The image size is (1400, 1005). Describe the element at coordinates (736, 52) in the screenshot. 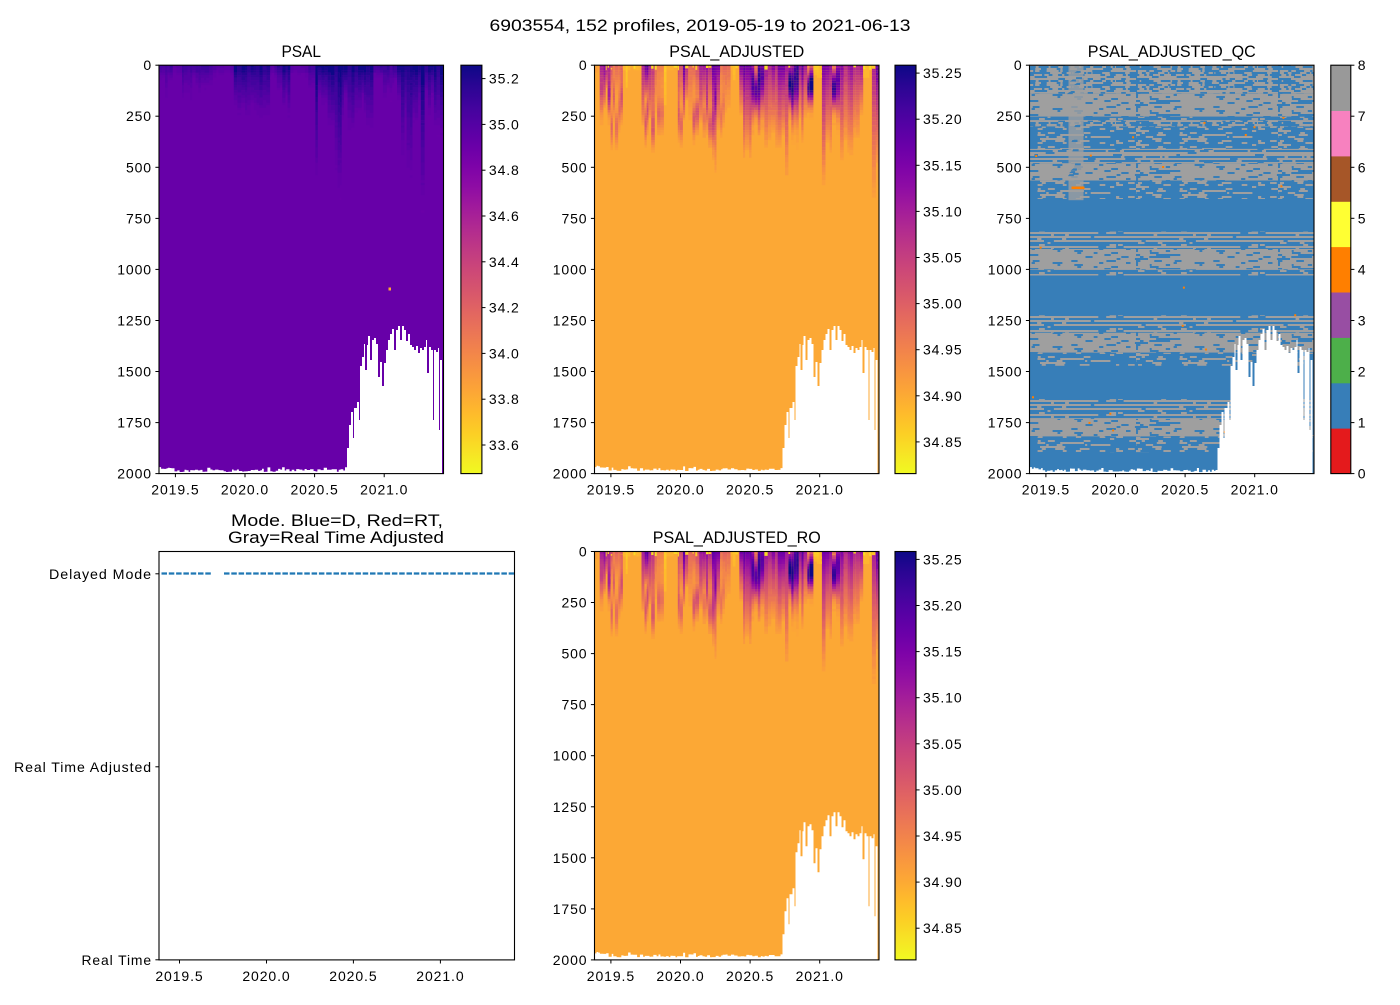

I see `svg-text: PSAL_ADJUSTED` at that location.